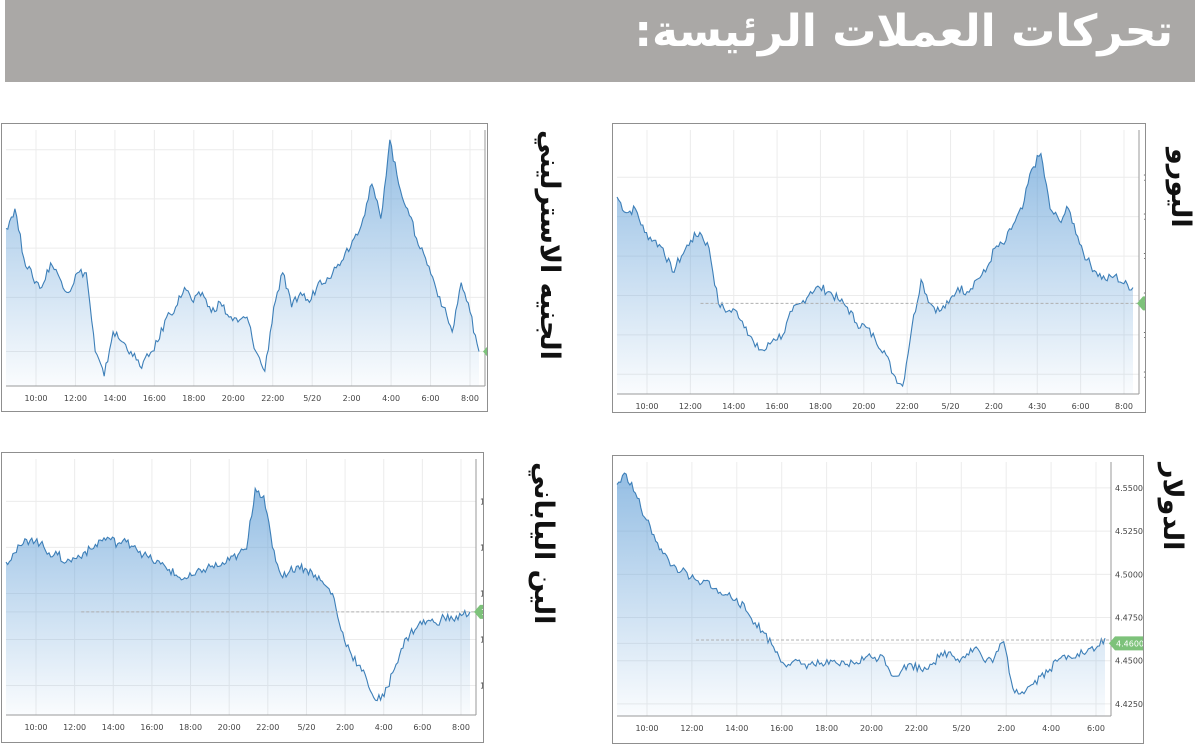 The image size is (1200, 745). Describe the element at coordinates (1144, 303) in the screenshot. I see `last-value-label: 1.1238` at that location.